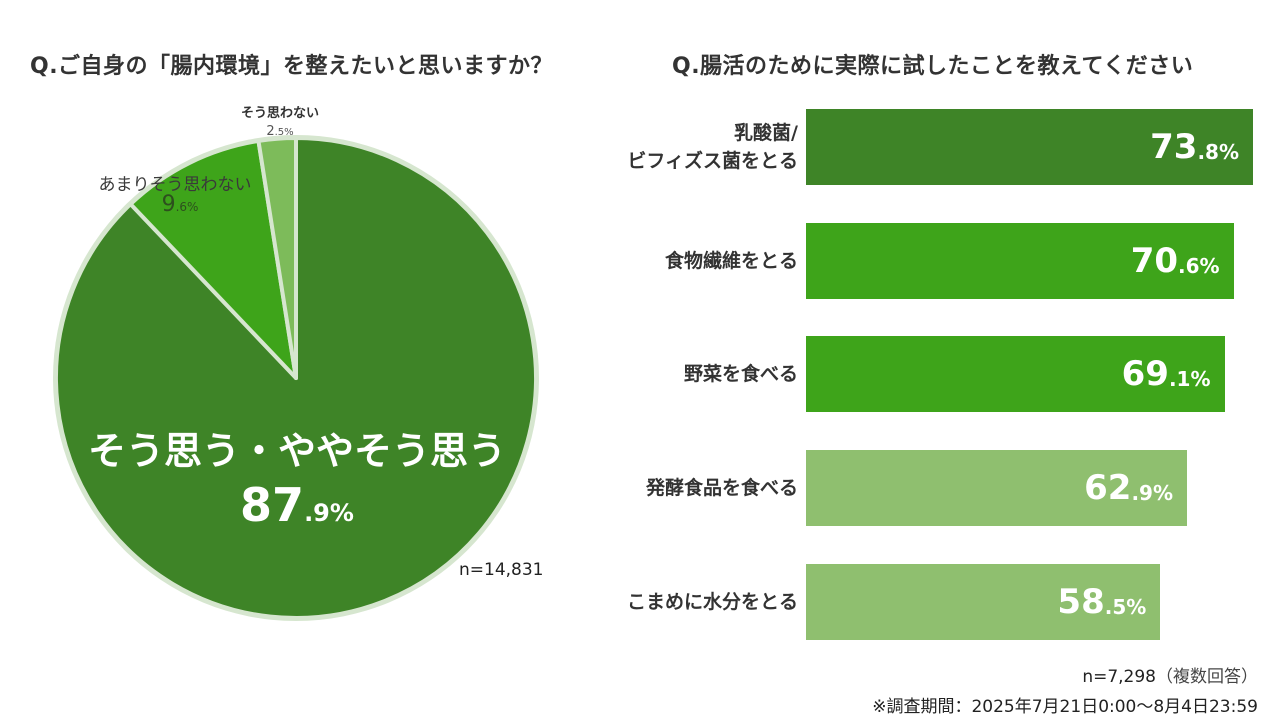 This screenshot has width=1280, height=720. What do you see at coordinates (1199, 266) in the screenshot?
I see `bar-value-dec: .6%` at bounding box center [1199, 266].